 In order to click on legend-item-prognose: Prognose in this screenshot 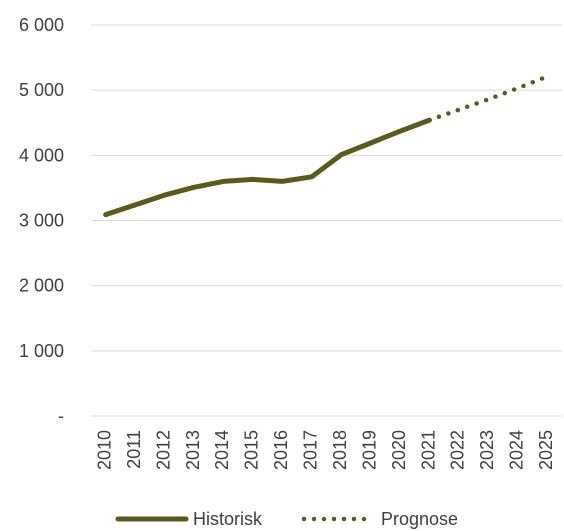, I will do `click(379, 519)`.